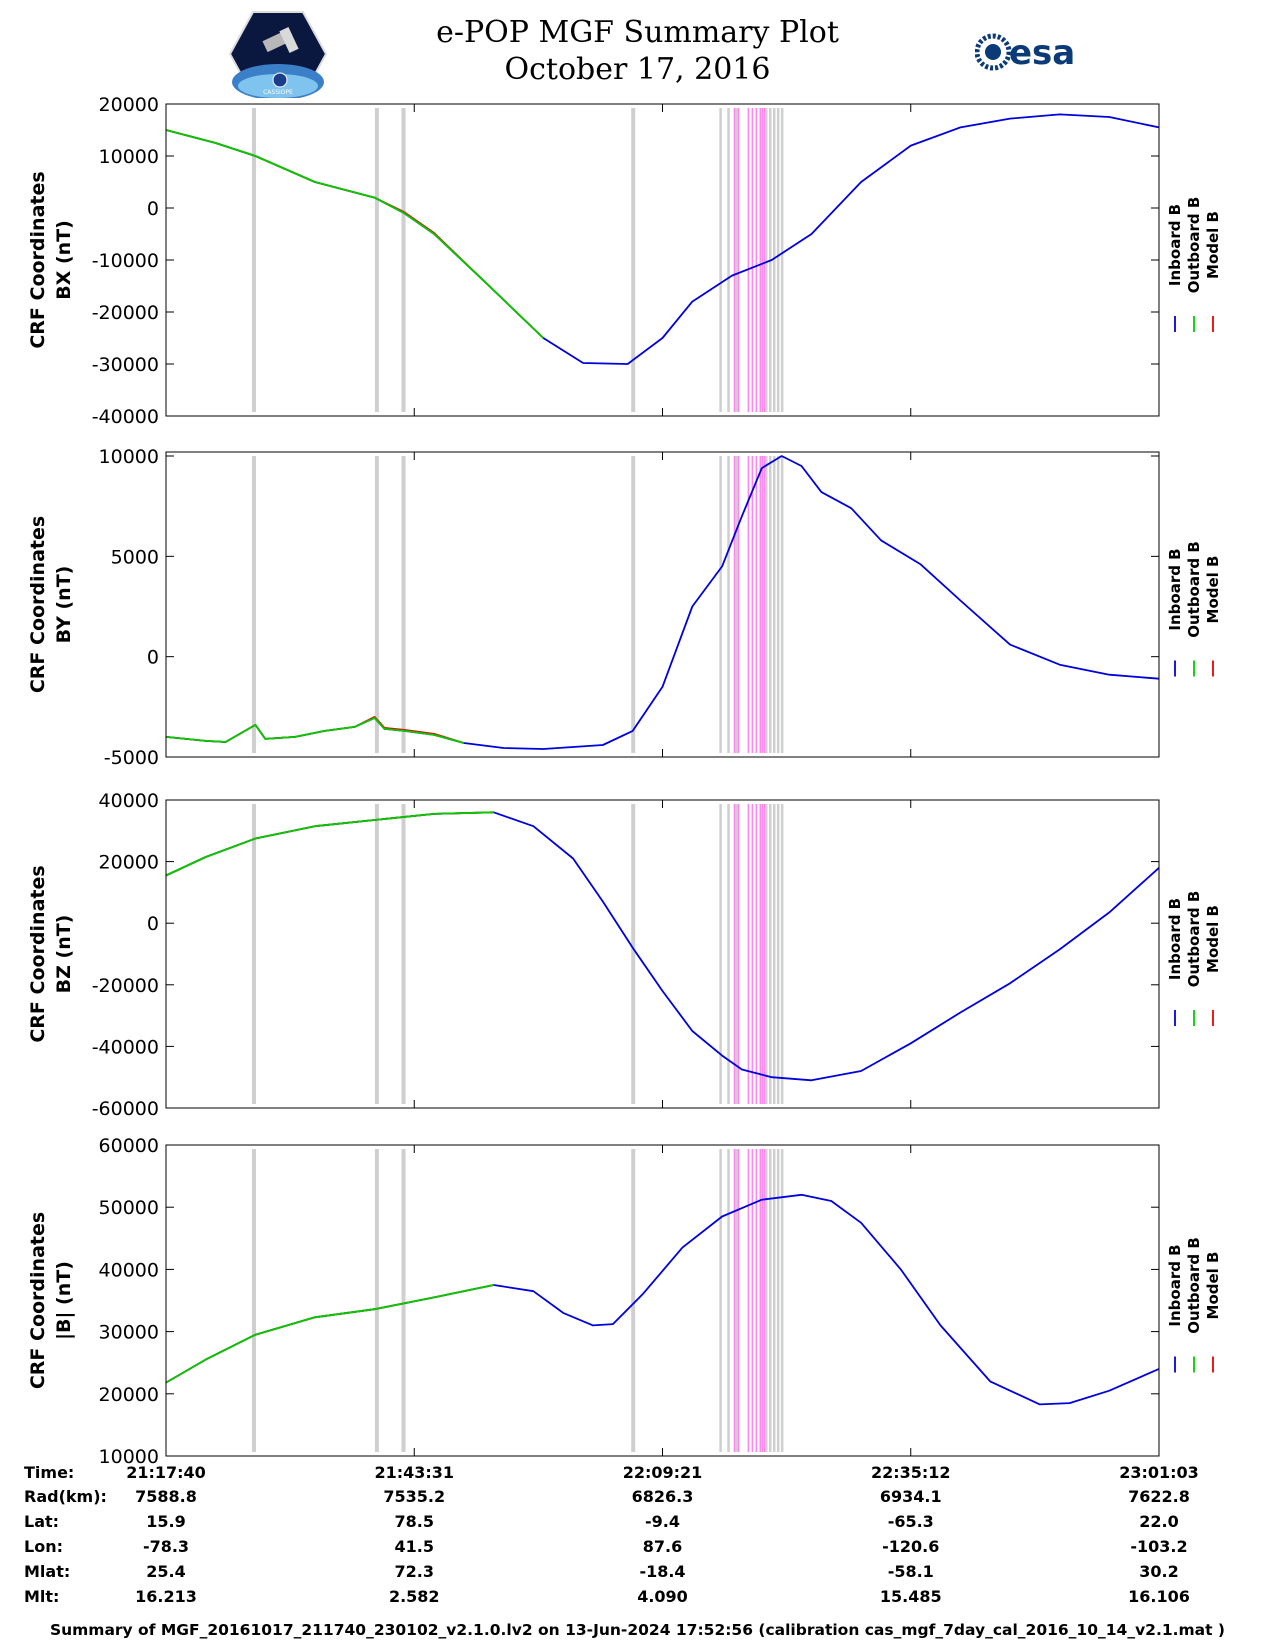  What do you see at coordinates (1159, 1521) in the screenshot?
I see `ephem-value: 22.0` at bounding box center [1159, 1521].